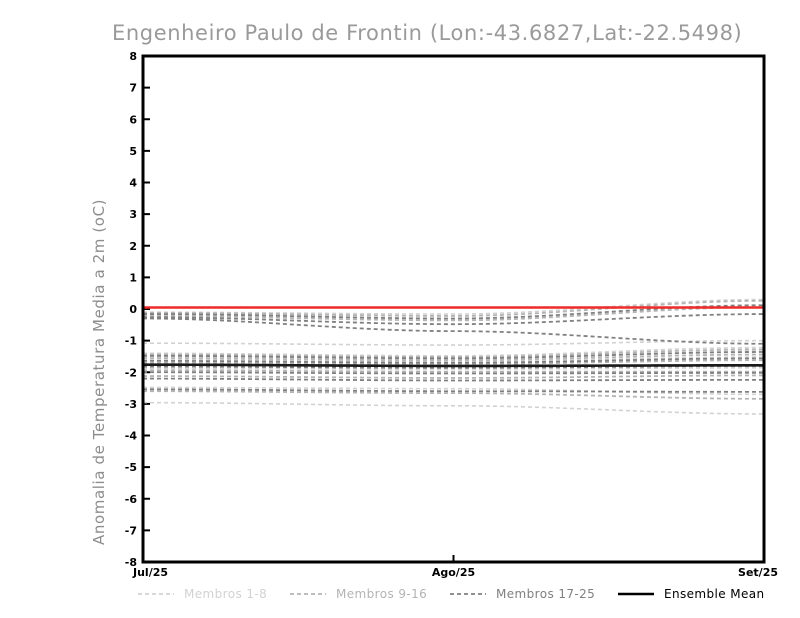 The width and height of the screenshot is (800, 618). I want to click on y-tick-label: 7, so click(133, 88).